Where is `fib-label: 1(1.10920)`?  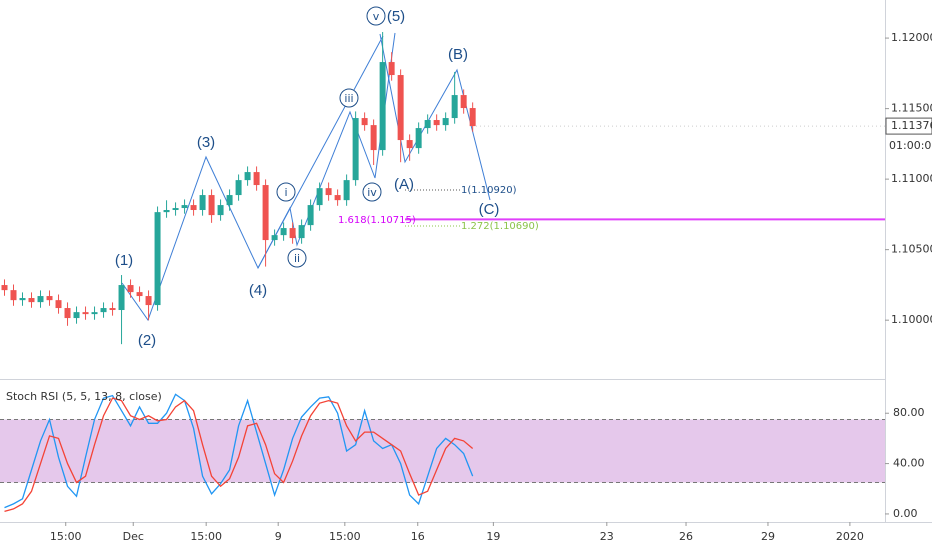 fib-label: 1(1.10920) is located at coordinates (489, 190).